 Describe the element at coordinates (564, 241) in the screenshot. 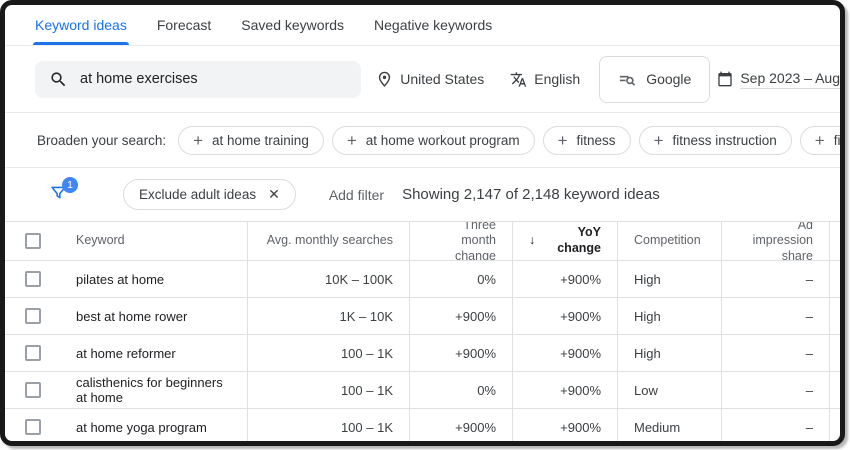

I see `header-cell-yoy-change: ↓ YoY change` at that location.